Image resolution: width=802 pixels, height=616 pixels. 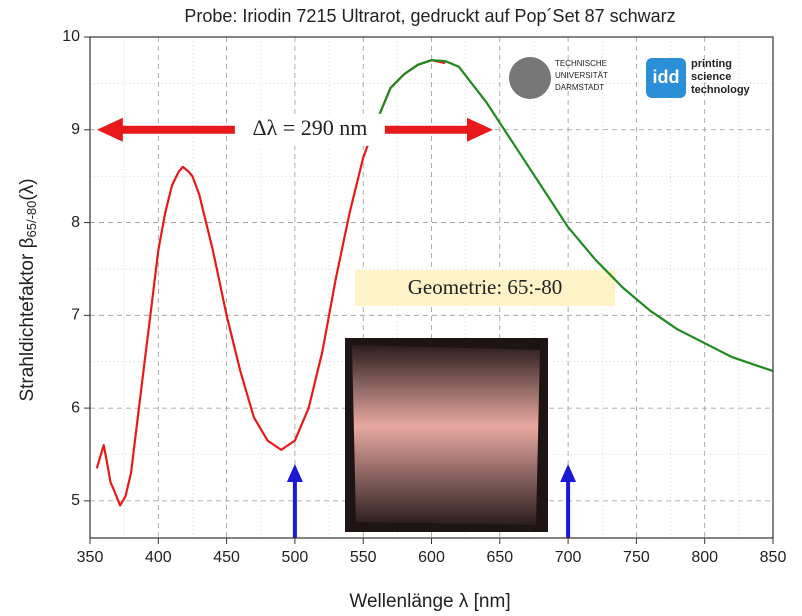 I want to click on y-tick-label: 10, so click(x=71, y=36).